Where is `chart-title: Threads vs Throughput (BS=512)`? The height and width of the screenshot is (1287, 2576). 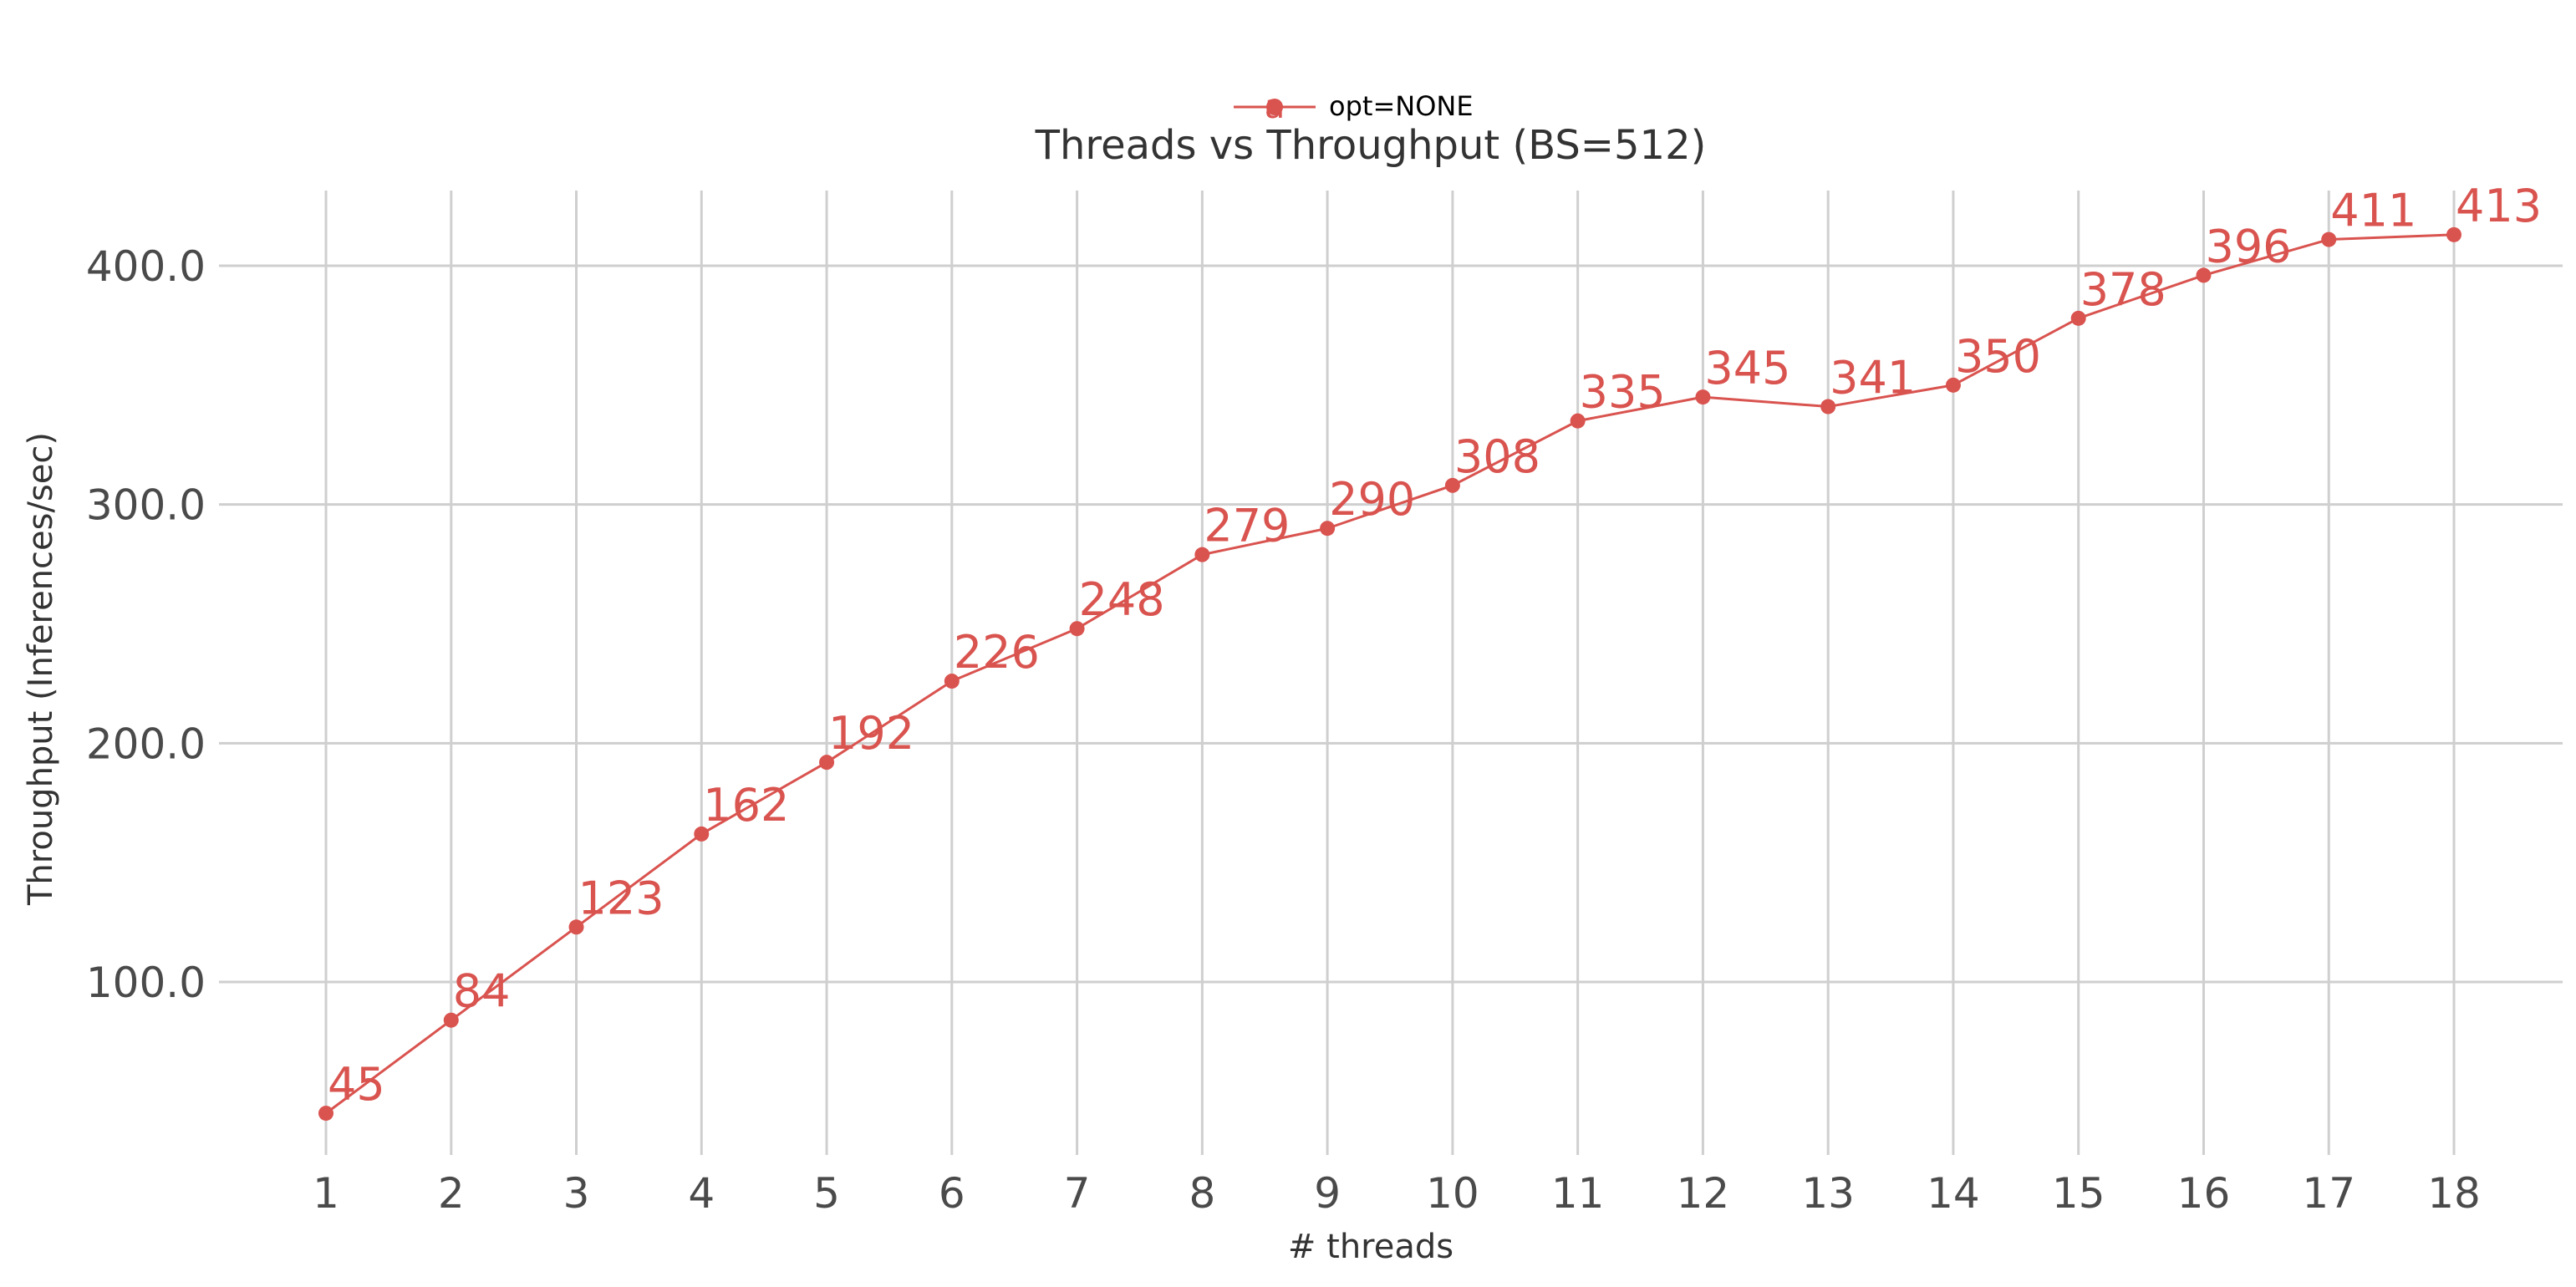
chart-title: Threads vs Throughput (BS=512) is located at coordinates (1371, 145).